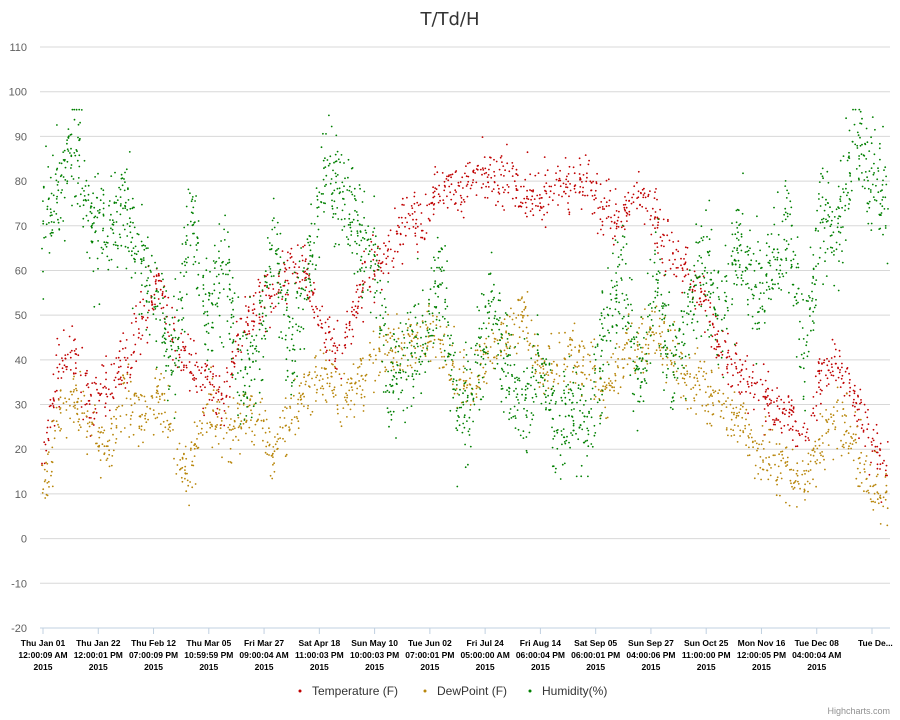  What do you see at coordinates (540, 655) in the screenshot?
I see `x-tick-label: 06:00:04 PM` at bounding box center [540, 655].